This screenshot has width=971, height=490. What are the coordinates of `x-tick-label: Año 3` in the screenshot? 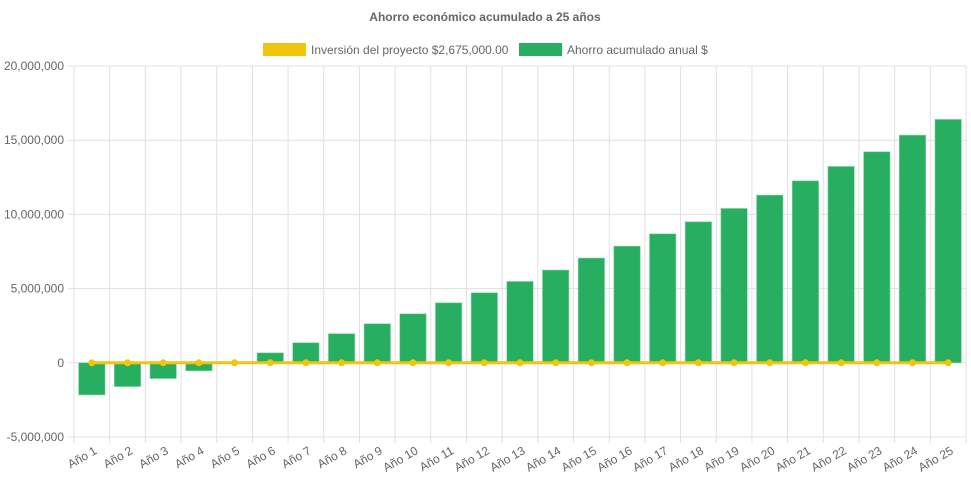 It's located at (154, 457).